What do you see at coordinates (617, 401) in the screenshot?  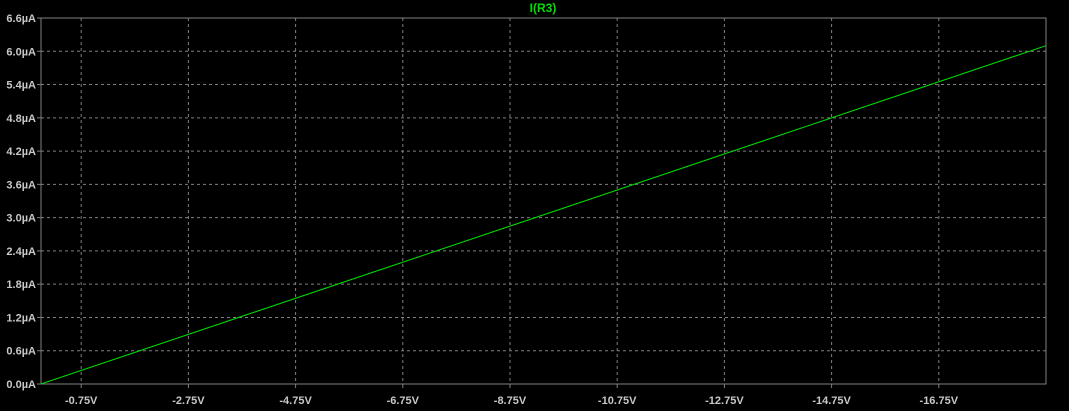 I see `x-tick-label: -10.75V` at bounding box center [617, 401].